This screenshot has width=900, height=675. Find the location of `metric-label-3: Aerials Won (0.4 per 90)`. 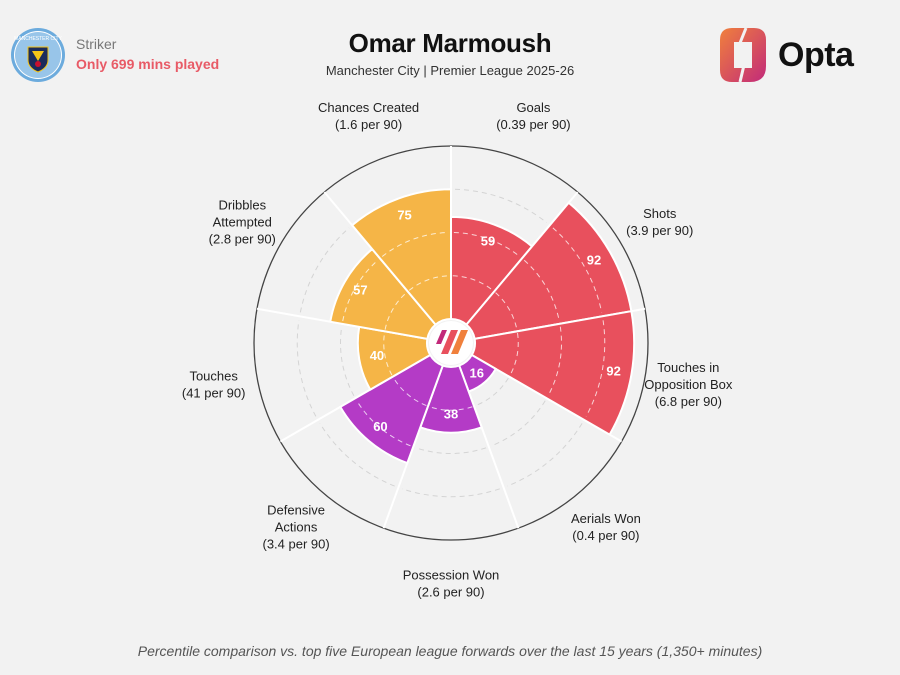

metric-label-3: Aerials Won (0.4 per 90) is located at coordinates (606, 527).